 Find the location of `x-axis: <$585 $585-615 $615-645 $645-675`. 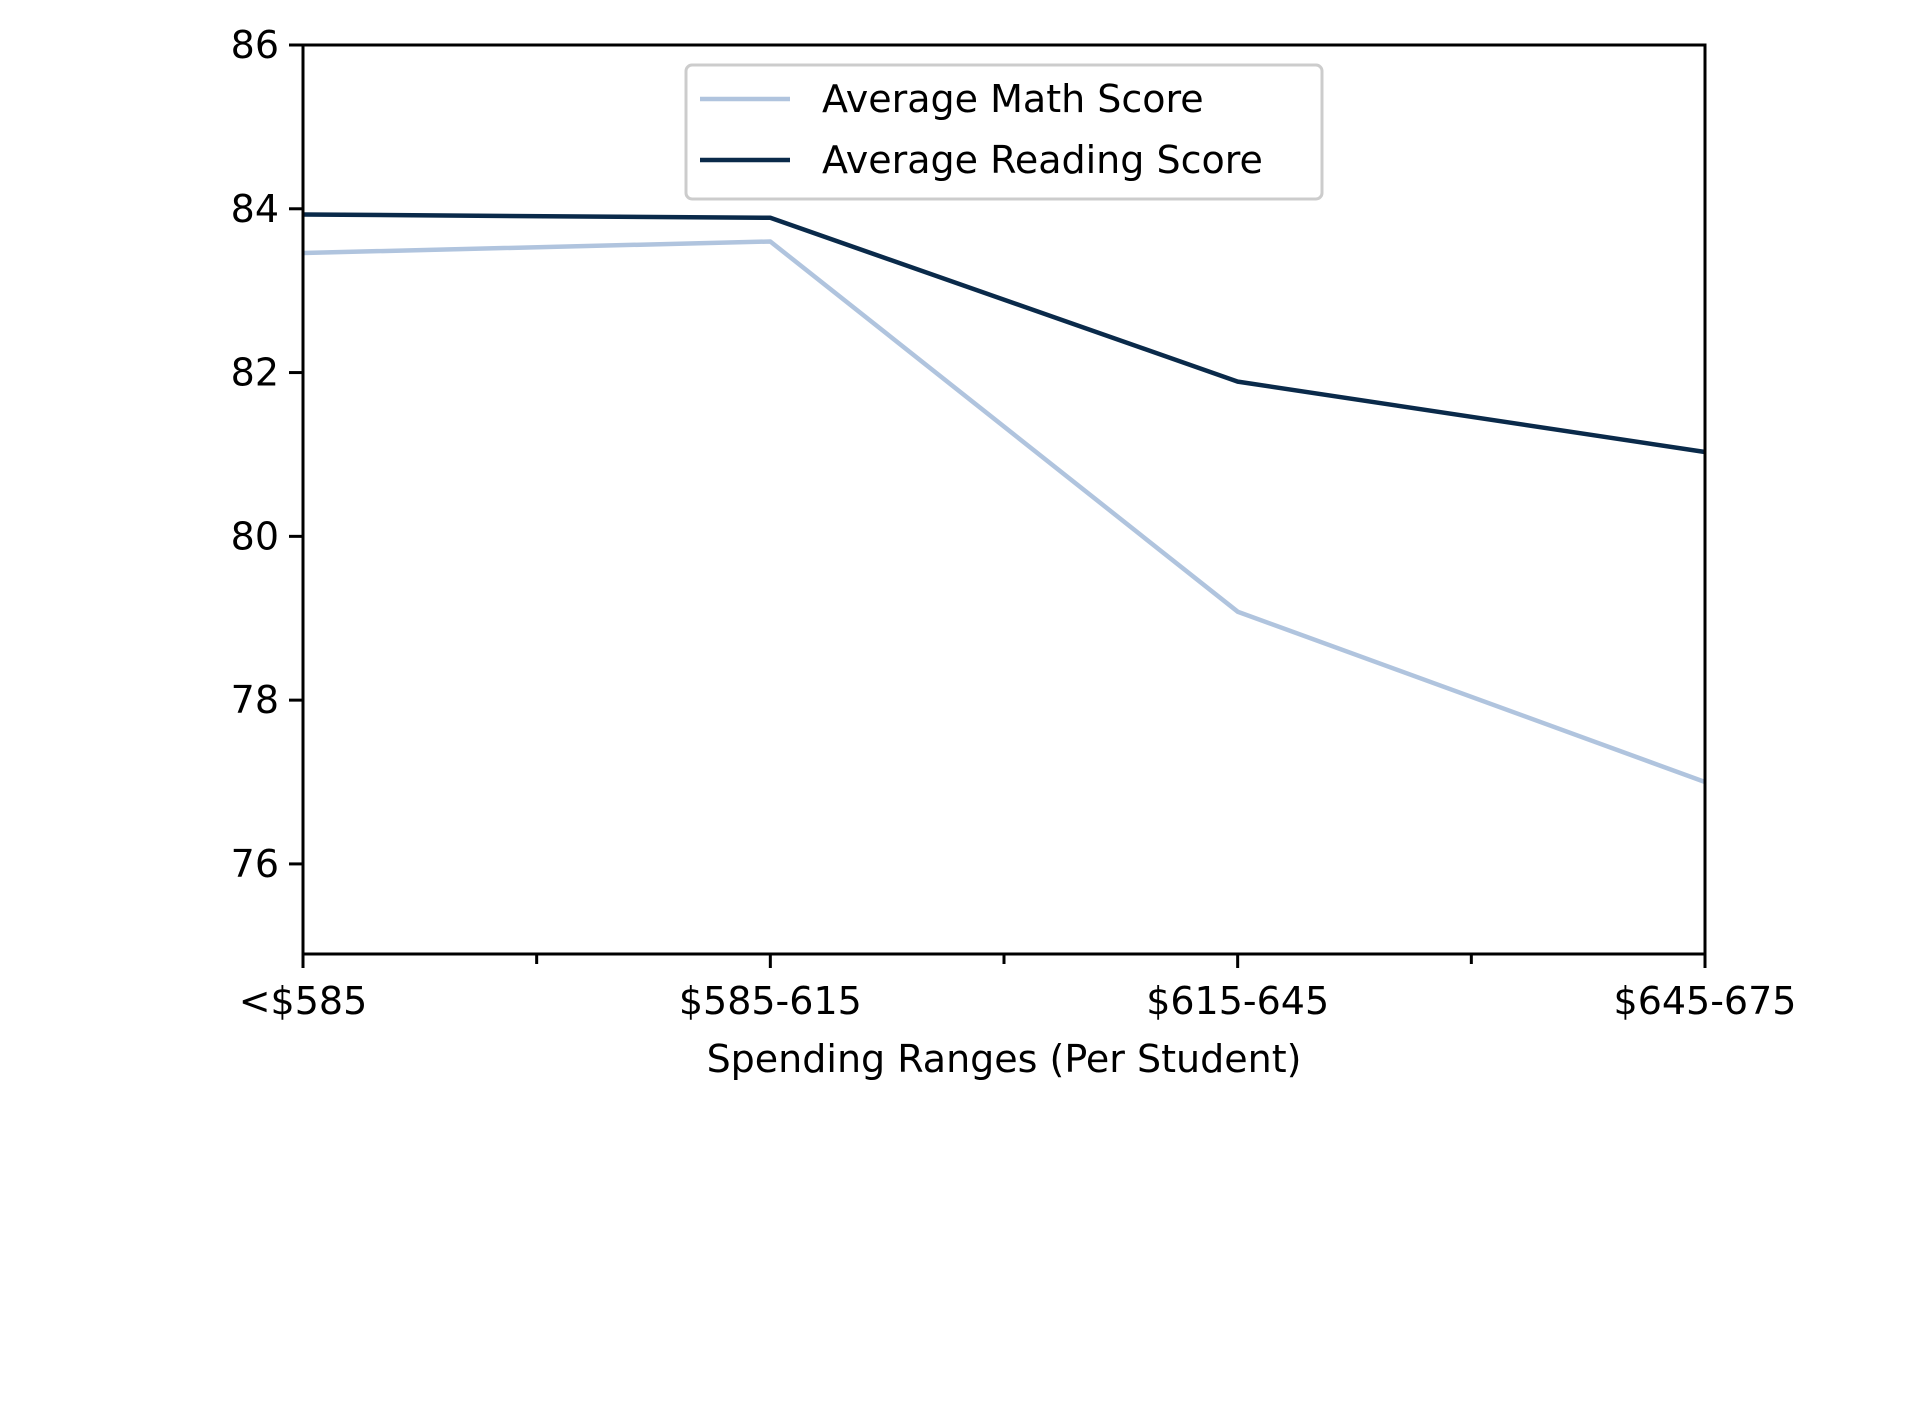

x-axis: <$585 $585-615 $615-645 $645-675 is located at coordinates (1018, 988).